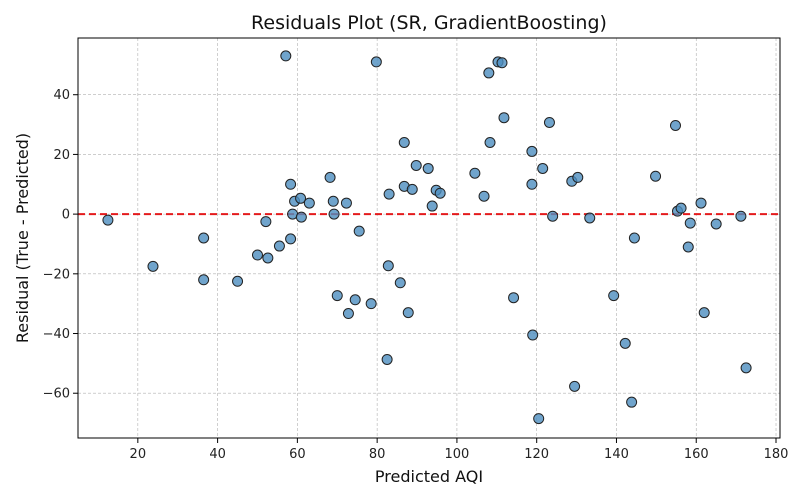  What do you see at coordinates (457, 454) in the screenshot?
I see `x-tick-label: 100` at bounding box center [457, 454].